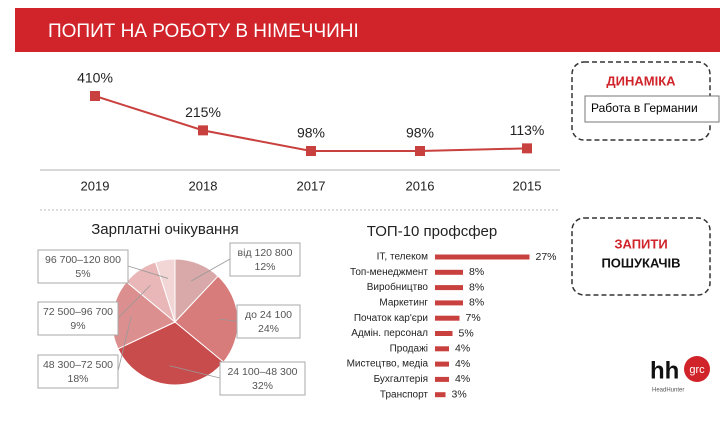 The height and width of the screenshot is (422, 720). I want to click on chart-title: ТОП-10 профсфер, so click(432, 231).